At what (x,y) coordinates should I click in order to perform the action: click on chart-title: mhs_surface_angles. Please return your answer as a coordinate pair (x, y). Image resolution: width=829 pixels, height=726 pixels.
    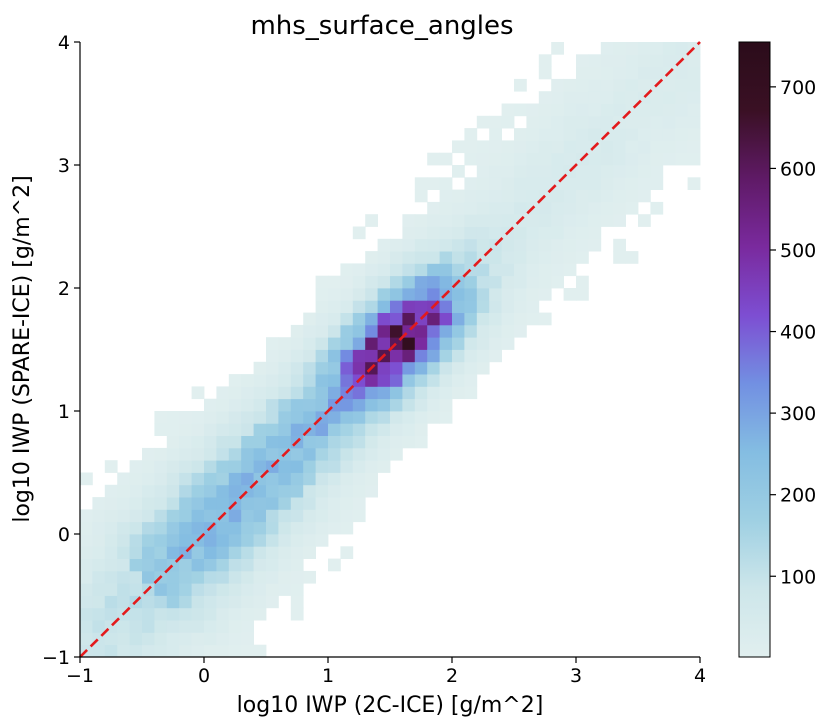
    Looking at the image, I should click on (381, 26).